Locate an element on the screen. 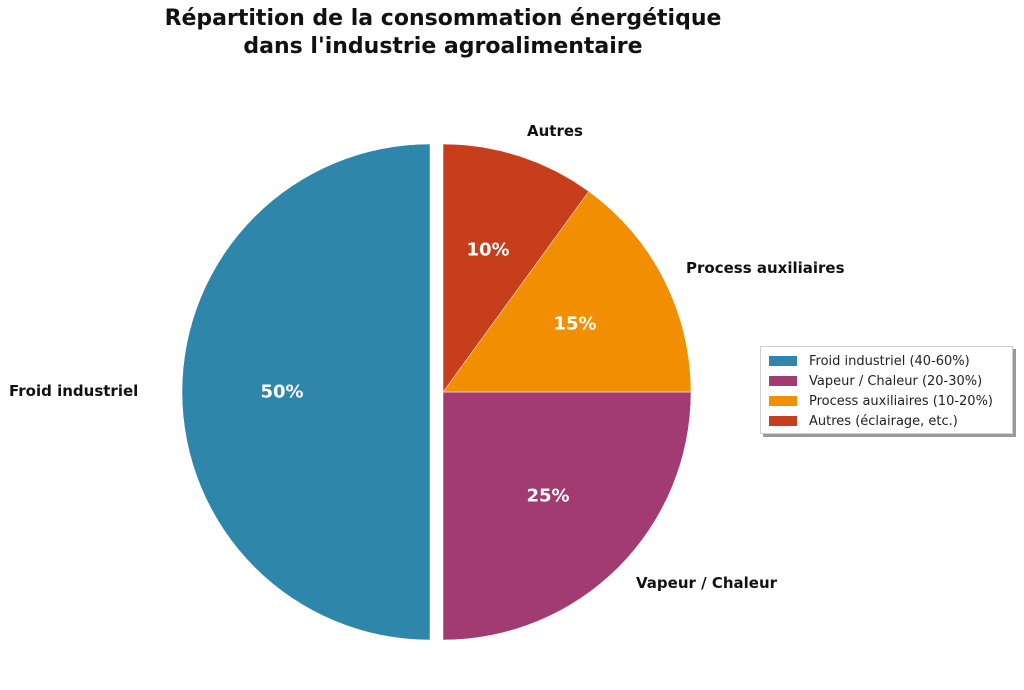  legend-item-vapeur: Vapeur / Chaleur (20-30%) is located at coordinates (886, 381).